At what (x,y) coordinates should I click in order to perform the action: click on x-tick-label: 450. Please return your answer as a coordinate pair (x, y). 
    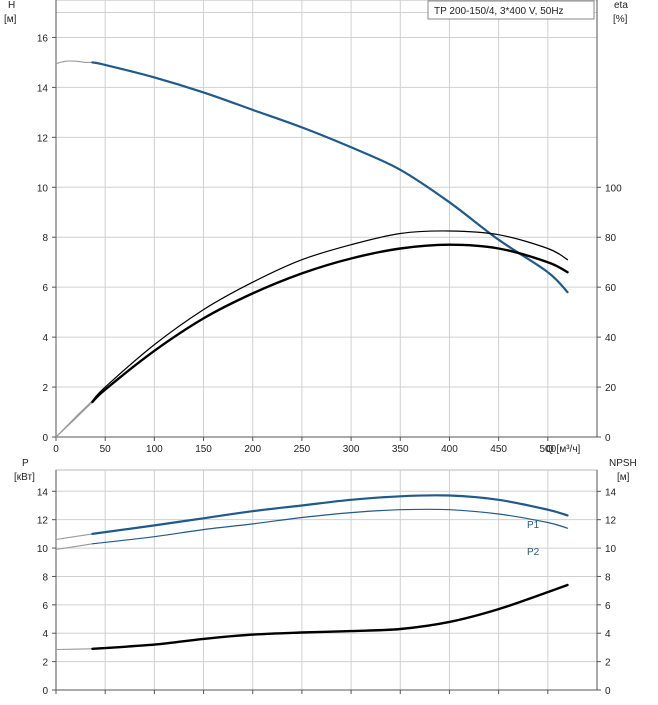
    Looking at the image, I should click on (498, 449).